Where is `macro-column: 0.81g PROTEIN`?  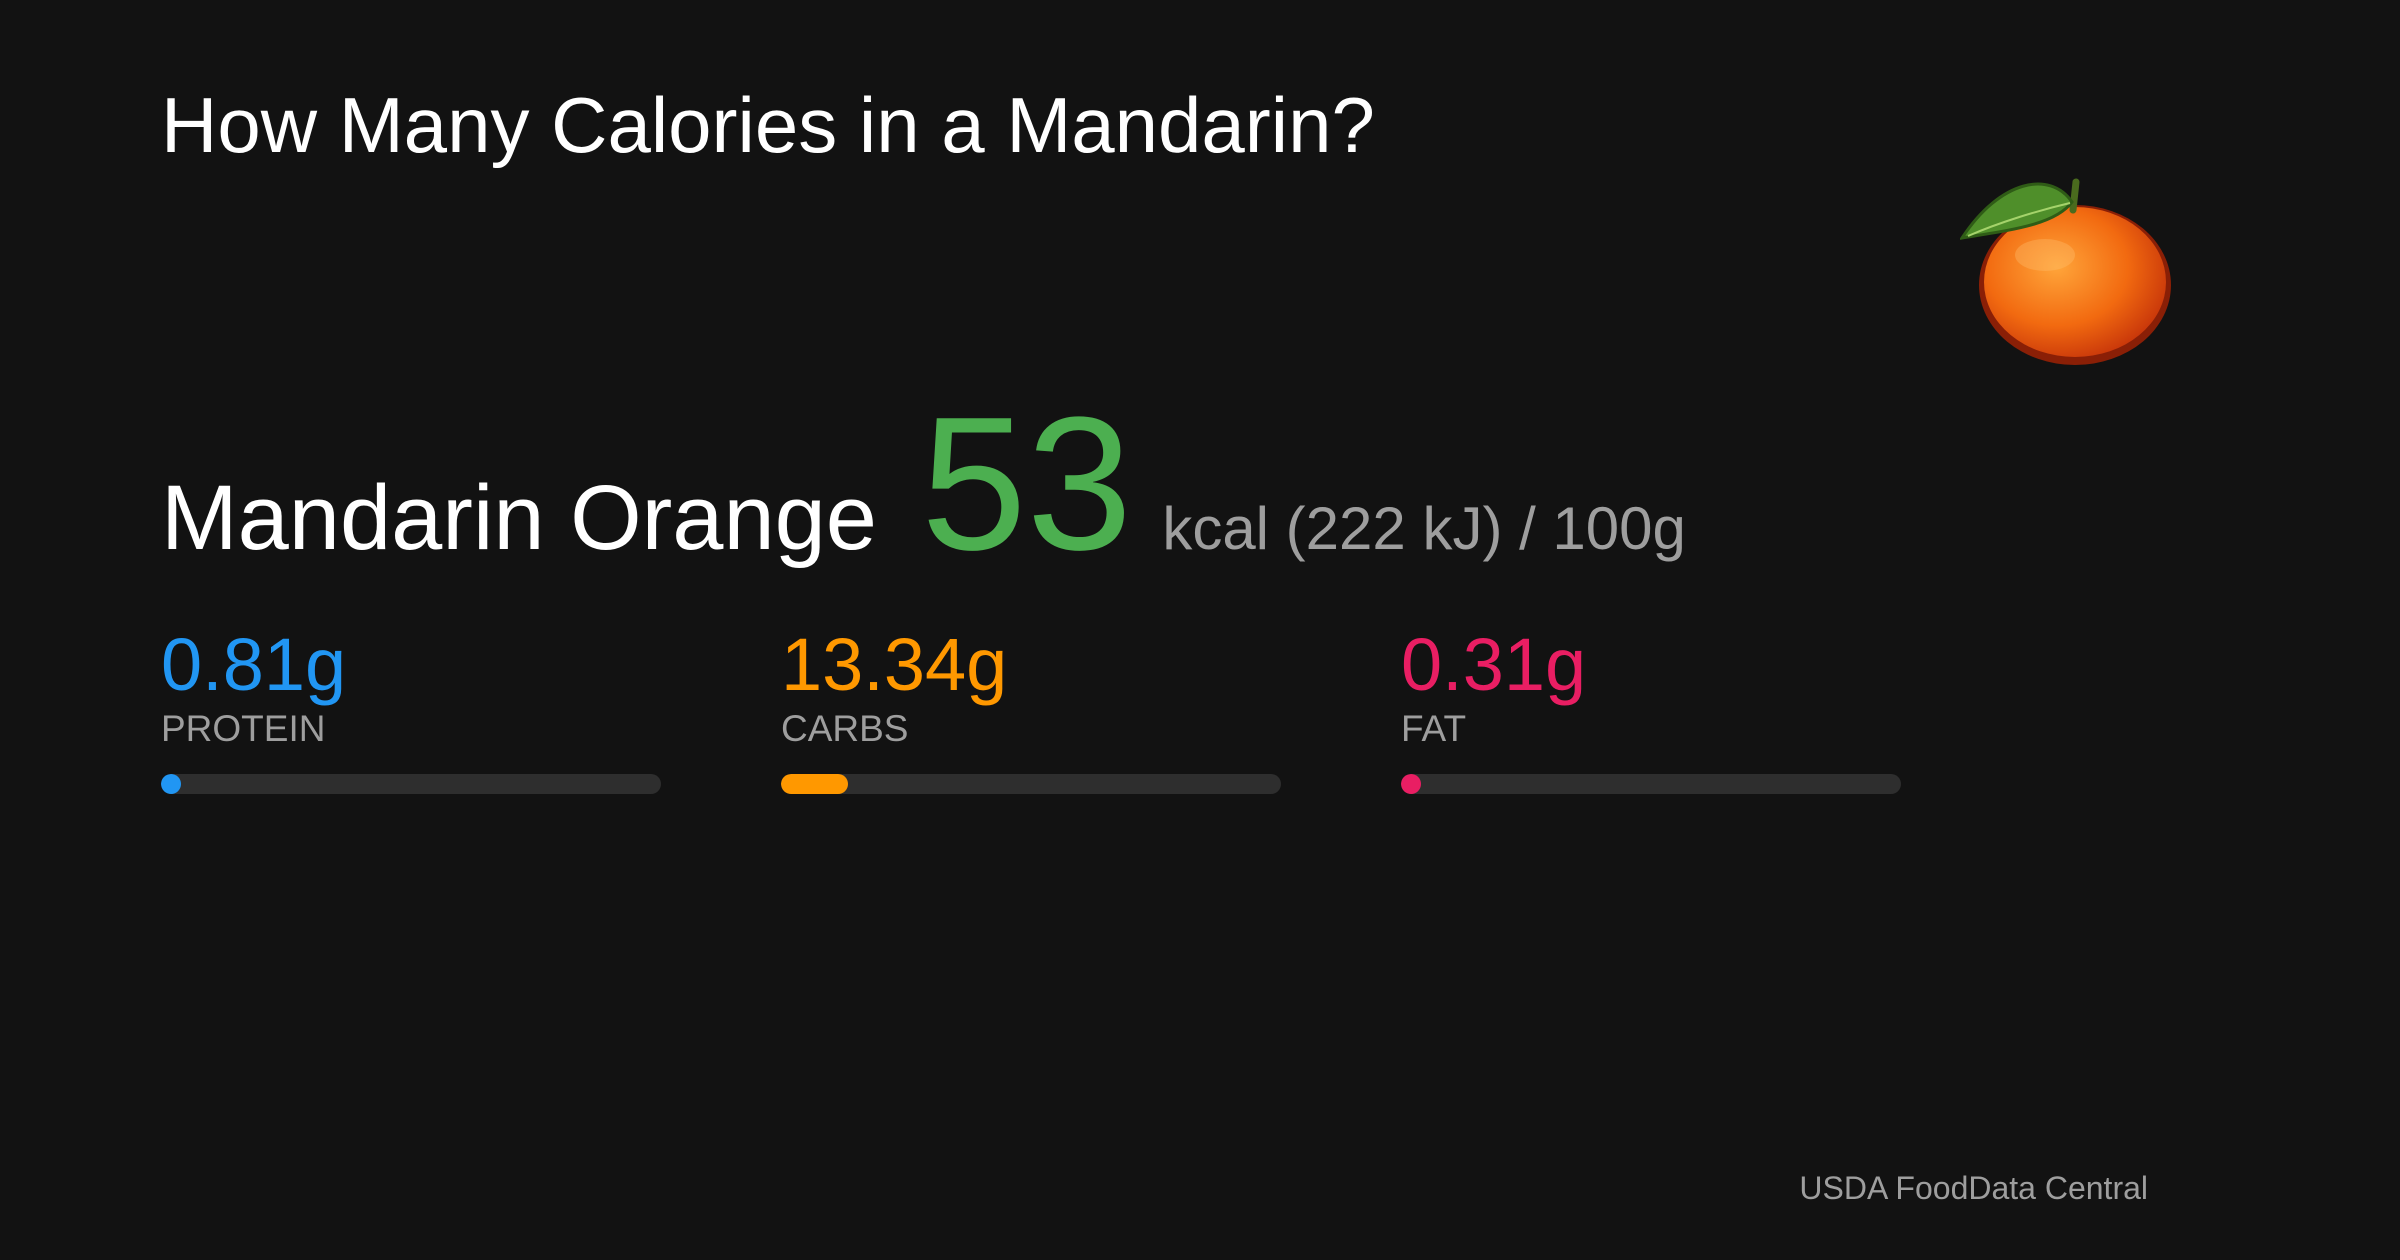
macro-column: 0.81g PROTEIN is located at coordinates (411, 711).